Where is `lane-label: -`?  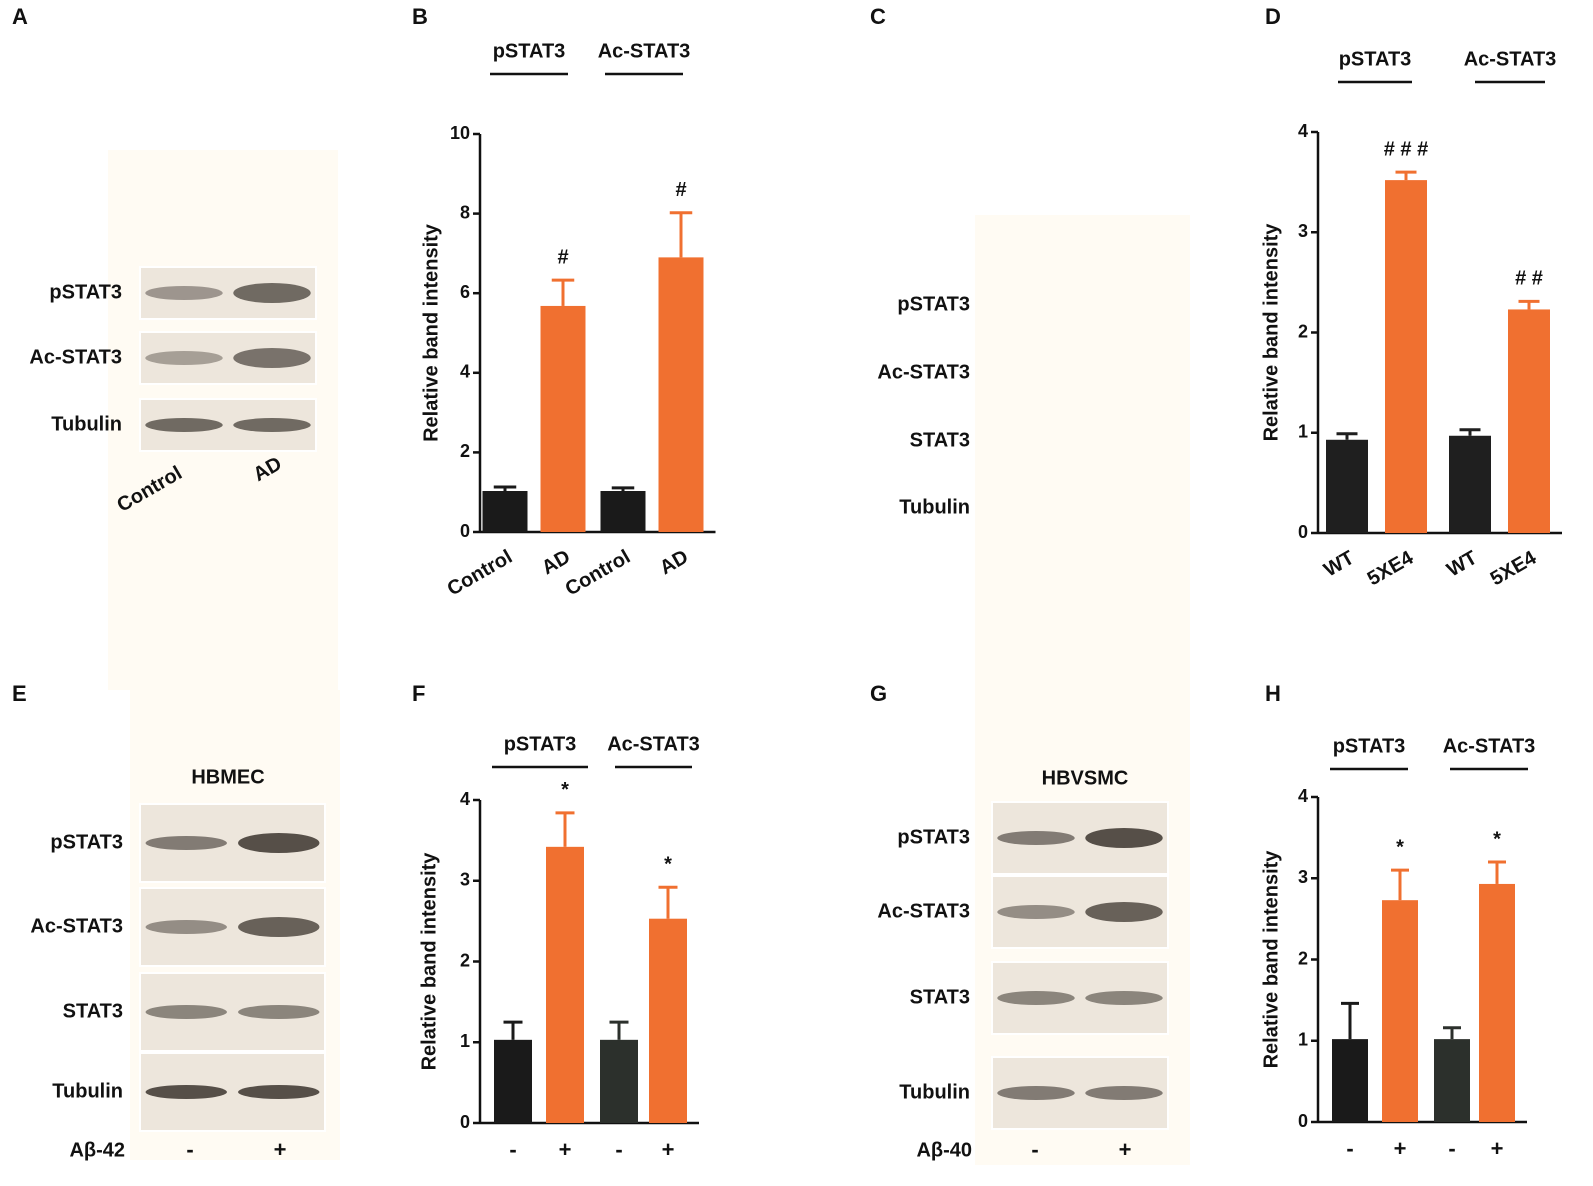 lane-label: - is located at coordinates (1034, 1149).